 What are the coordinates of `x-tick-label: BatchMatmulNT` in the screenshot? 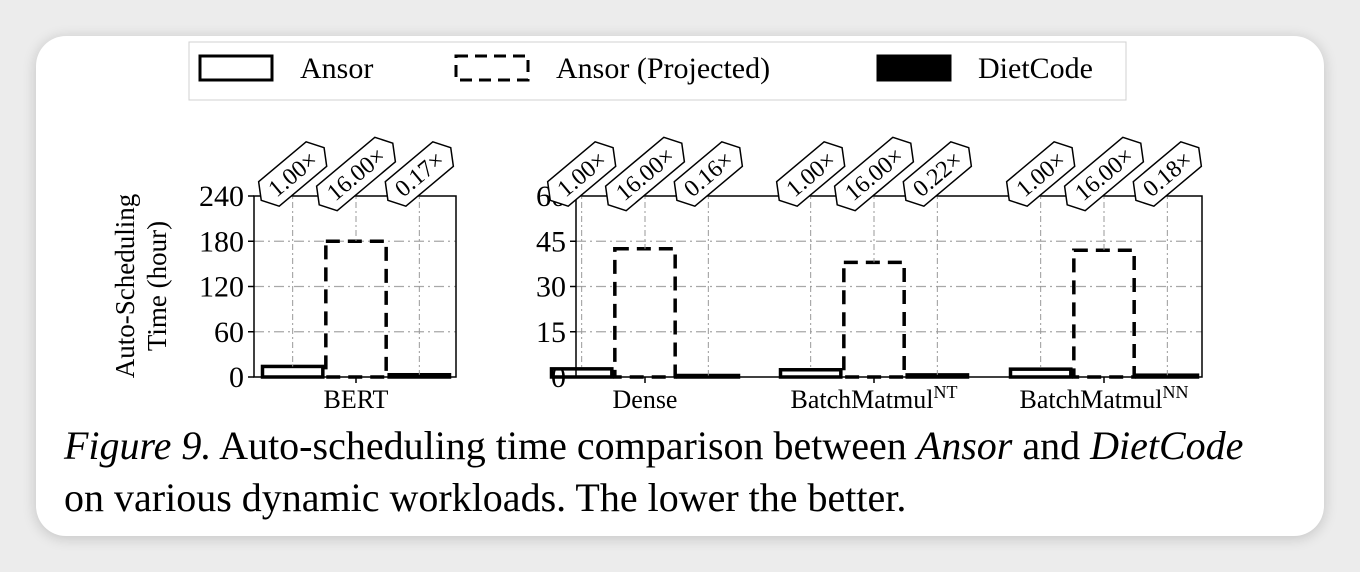 It's located at (874, 398).